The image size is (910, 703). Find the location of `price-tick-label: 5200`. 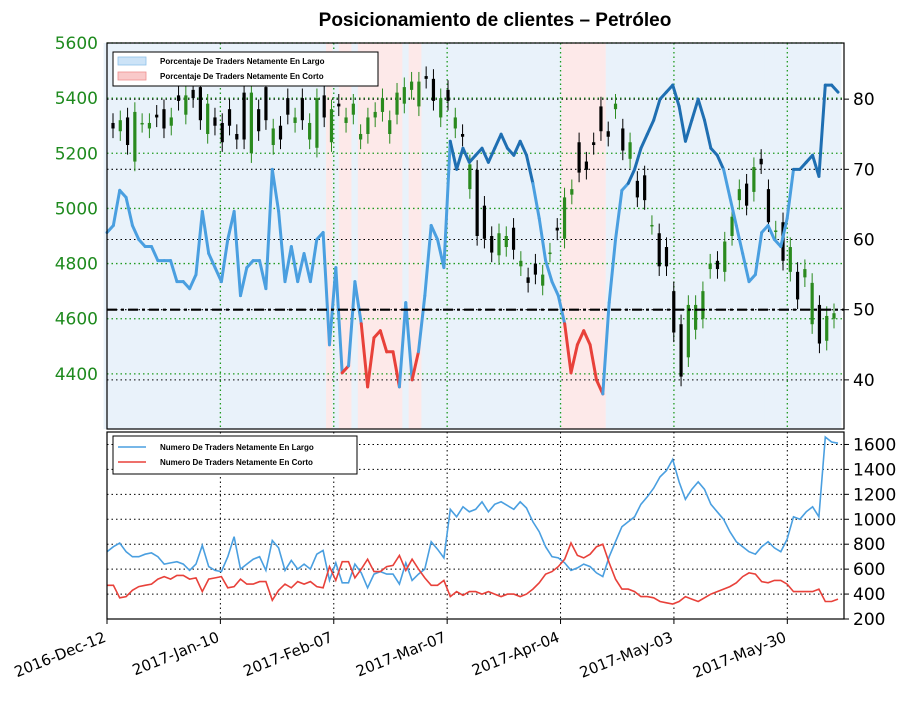

price-tick-label: 5200 is located at coordinates (76, 154).